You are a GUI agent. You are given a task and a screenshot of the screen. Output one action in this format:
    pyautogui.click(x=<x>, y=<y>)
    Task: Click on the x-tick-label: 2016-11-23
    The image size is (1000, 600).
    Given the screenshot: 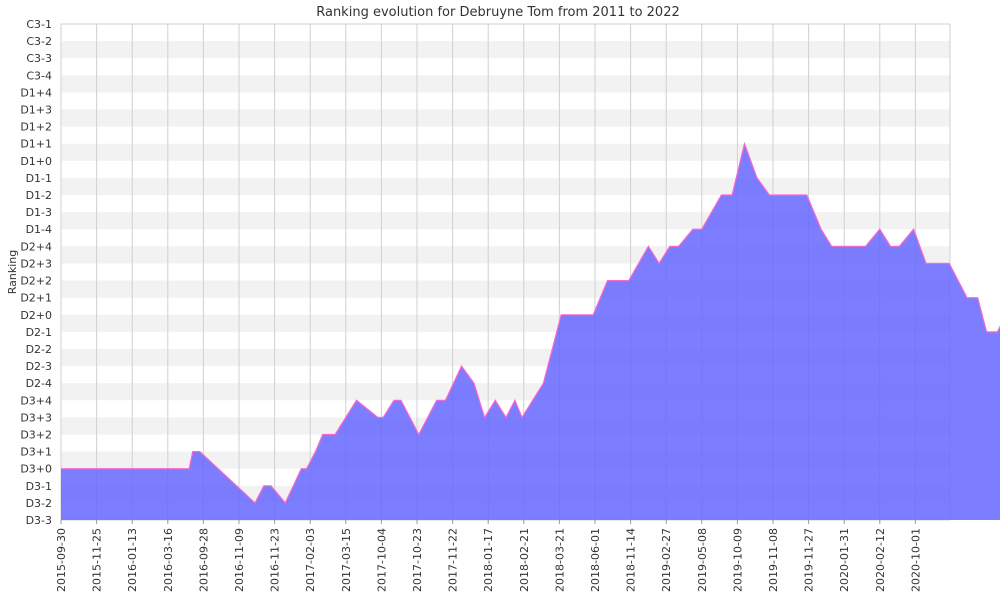 What is the action you would take?
    pyautogui.click(x=275, y=560)
    